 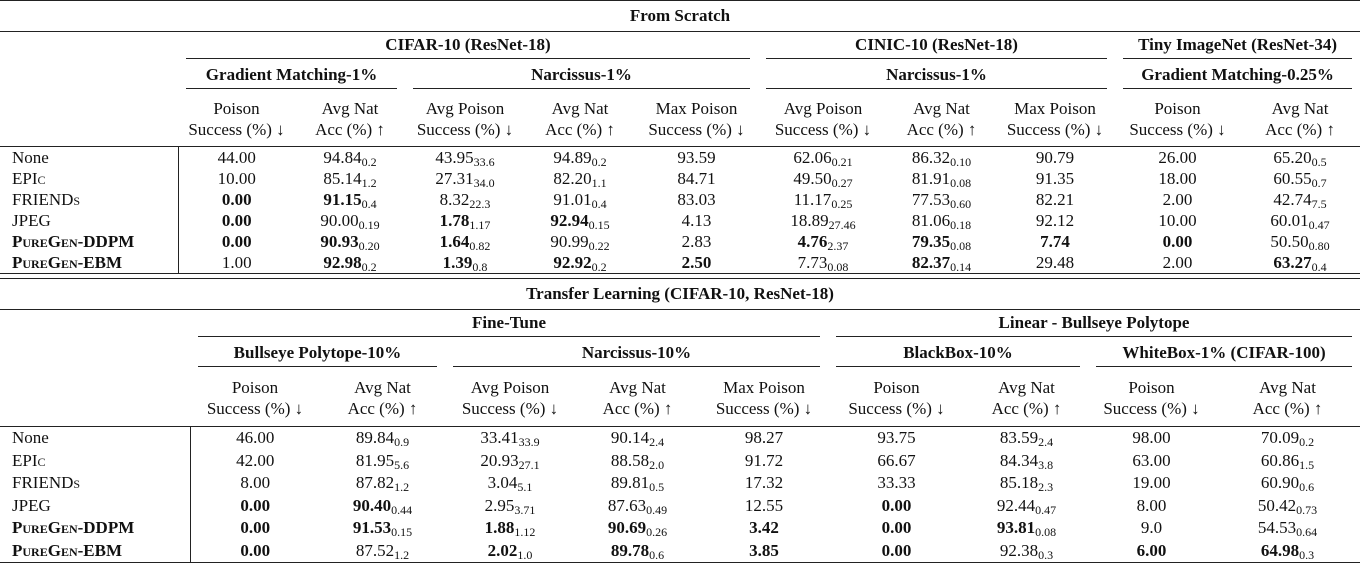 What do you see at coordinates (1319, 266) in the screenshot?
I see `cell-std: 0.4` at bounding box center [1319, 266].